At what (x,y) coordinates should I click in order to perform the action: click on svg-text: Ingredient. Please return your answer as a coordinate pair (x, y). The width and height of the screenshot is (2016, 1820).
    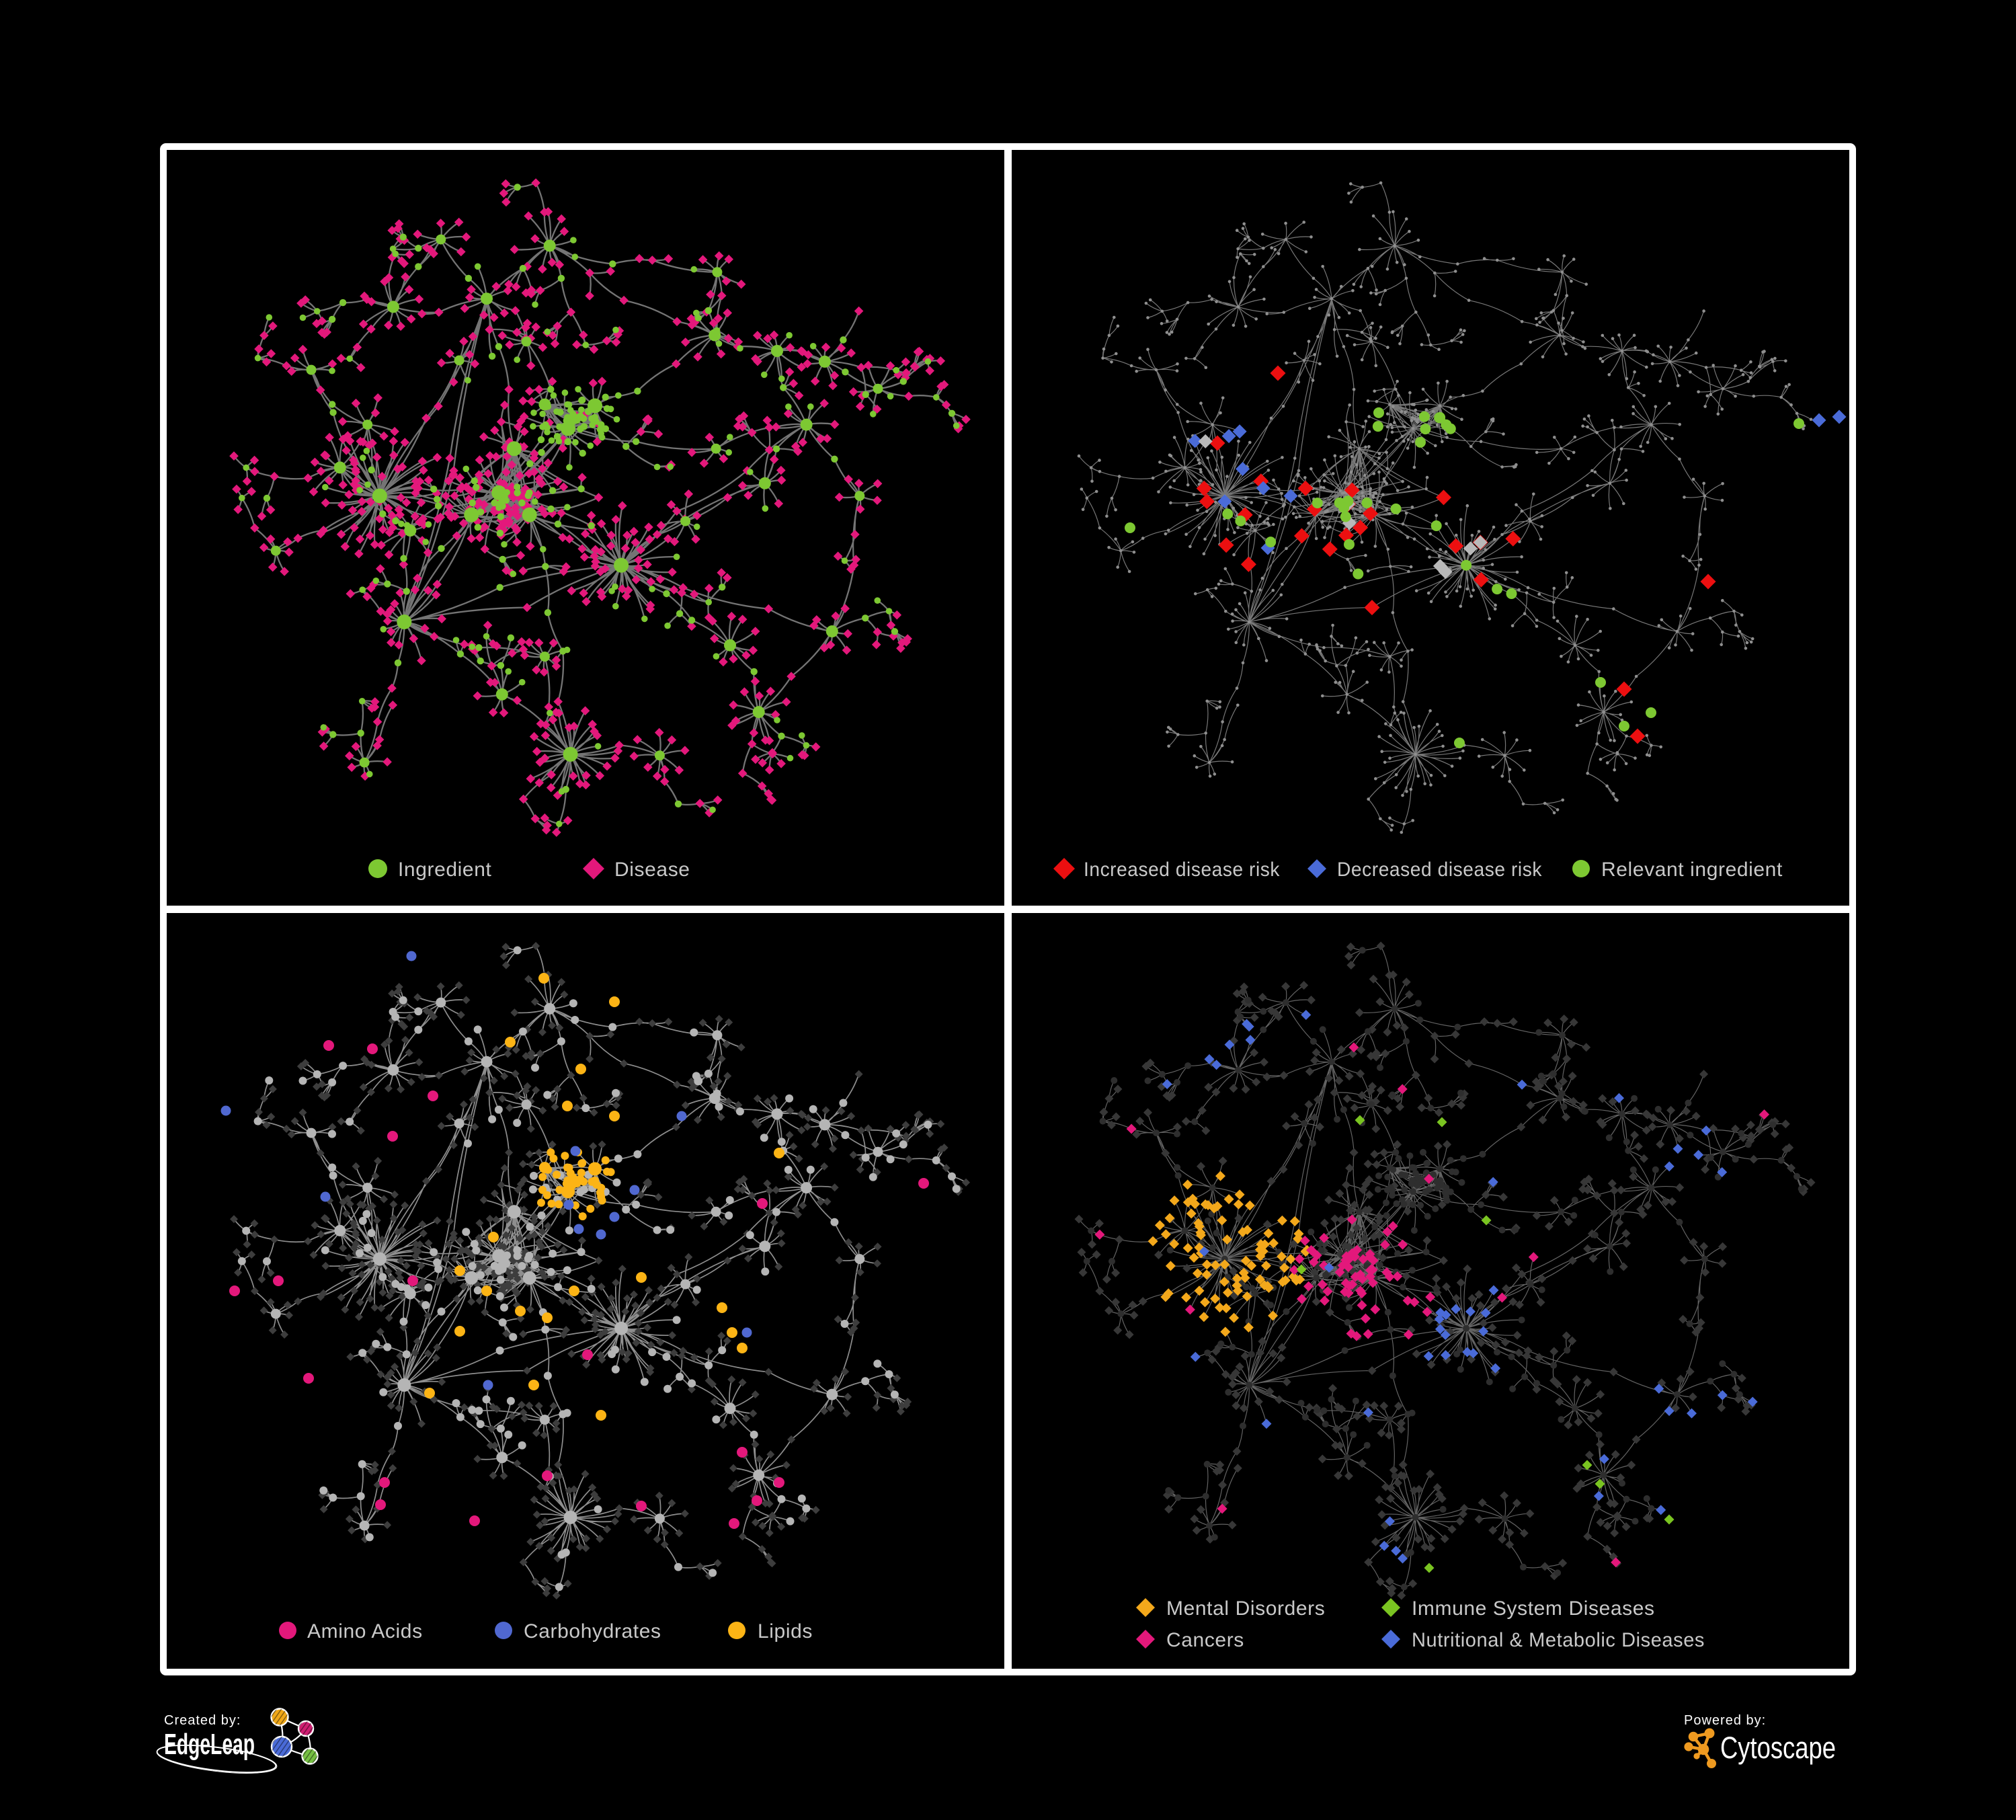
    Looking at the image, I should click on (444, 870).